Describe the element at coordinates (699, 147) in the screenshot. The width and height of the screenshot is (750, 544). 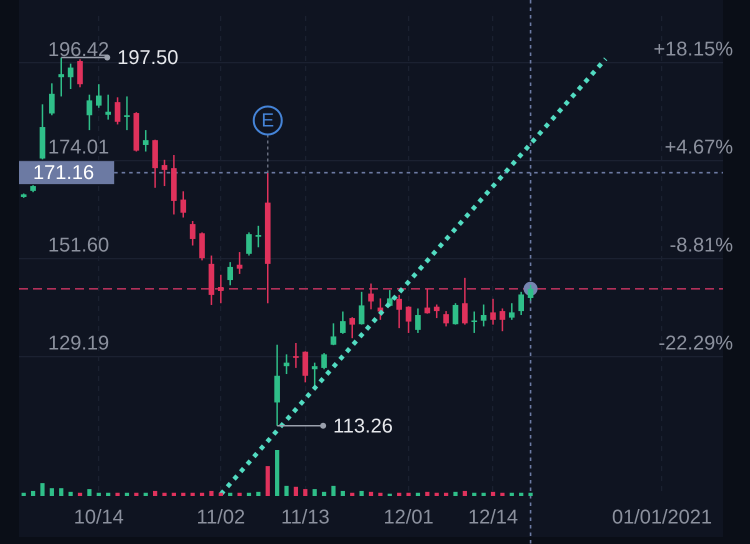
I see `y2-tick-label: +4.67%` at that location.